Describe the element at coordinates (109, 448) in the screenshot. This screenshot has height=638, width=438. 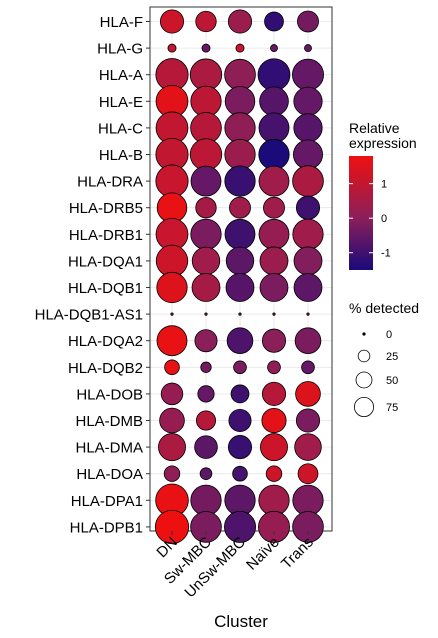
I see `y-tick-label: HLA-DMA` at that location.